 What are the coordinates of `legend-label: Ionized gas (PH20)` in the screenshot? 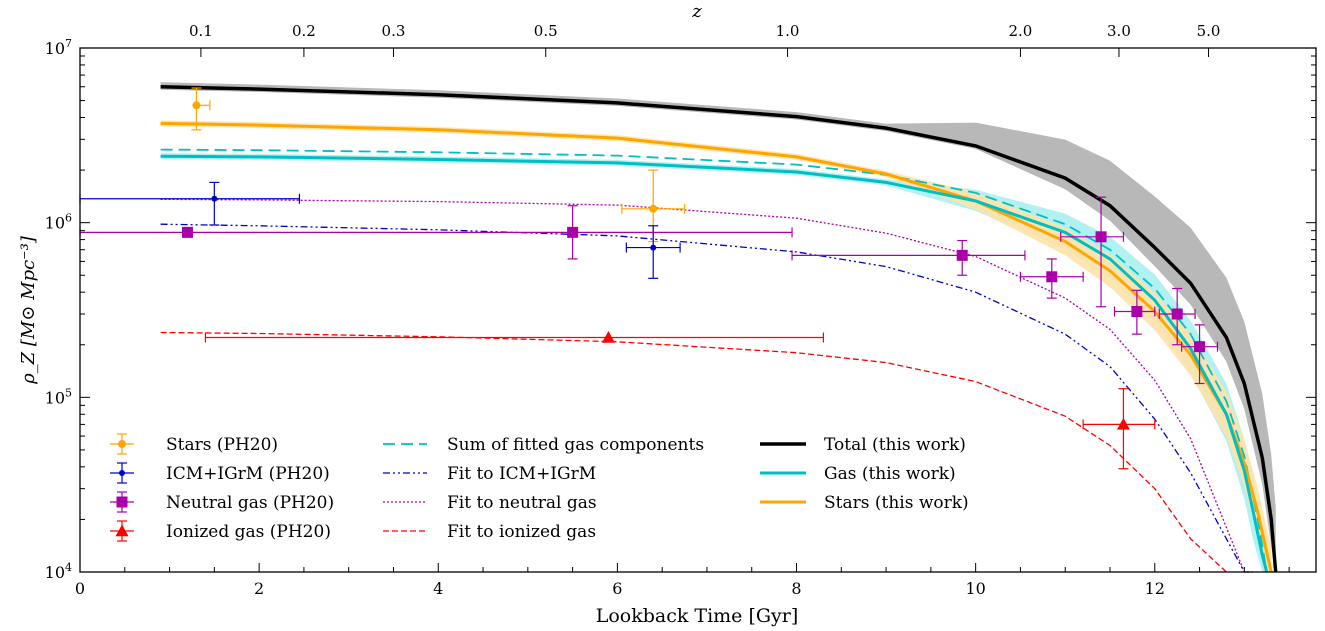 It's located at (248, 532).